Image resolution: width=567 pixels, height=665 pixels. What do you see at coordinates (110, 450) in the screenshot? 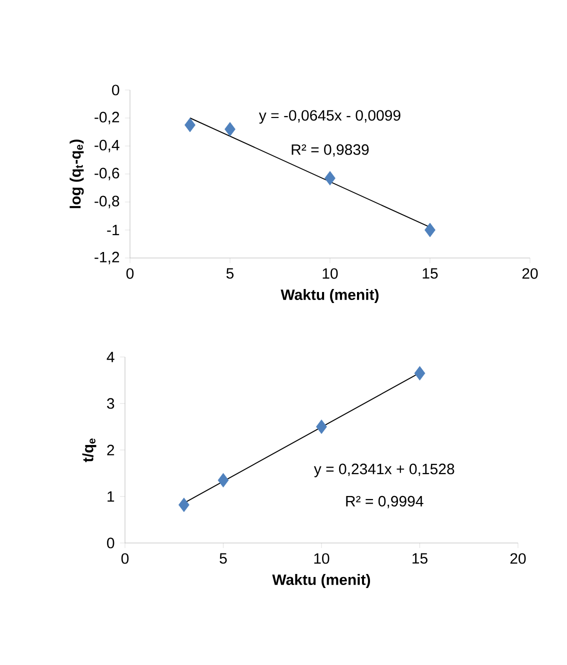
I see `y-tick-label: 2` at bounding box center [110, 450].